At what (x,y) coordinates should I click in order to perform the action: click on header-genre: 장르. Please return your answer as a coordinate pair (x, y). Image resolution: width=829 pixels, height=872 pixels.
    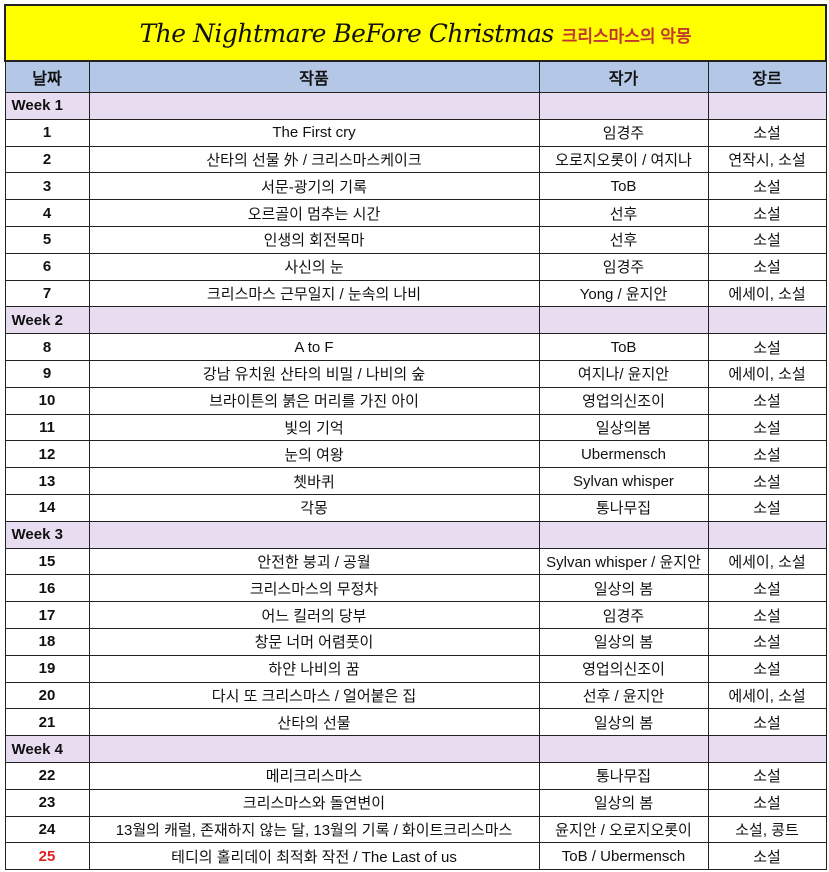
    Looking at the image, I should click on (767, 76).